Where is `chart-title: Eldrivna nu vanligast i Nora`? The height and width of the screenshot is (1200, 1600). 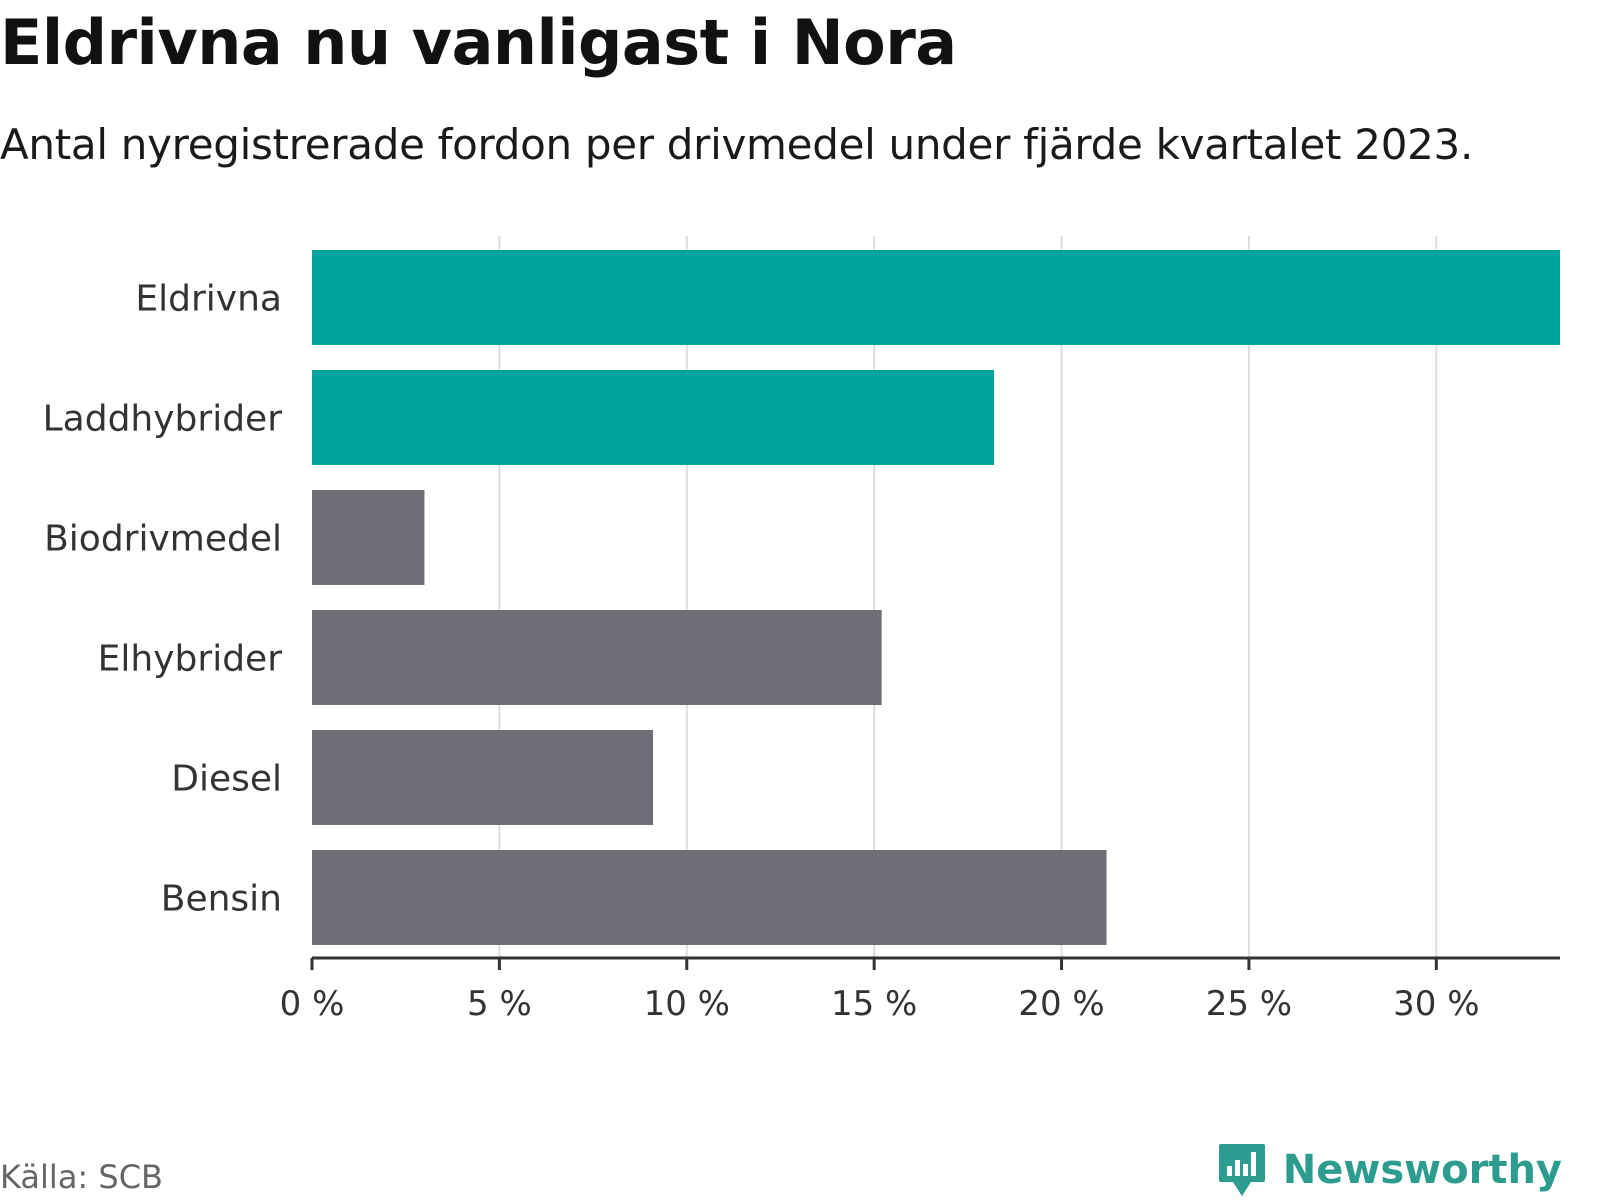 chart-title: Eldrivna nu vanligast i Nora is located at coordinates (478, 42).